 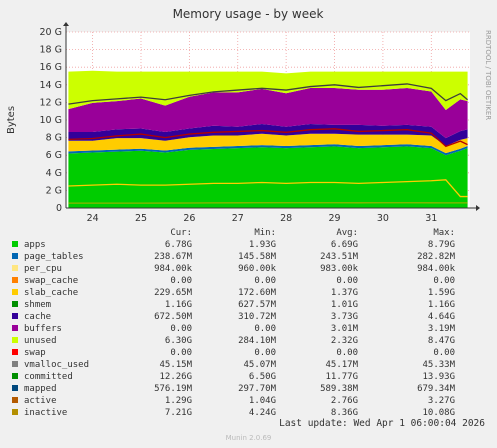 What do you see at coordinates (344, 401) in the screenshot?
I see `legend-avg: 2.76G` at bounding box center [344, 401].